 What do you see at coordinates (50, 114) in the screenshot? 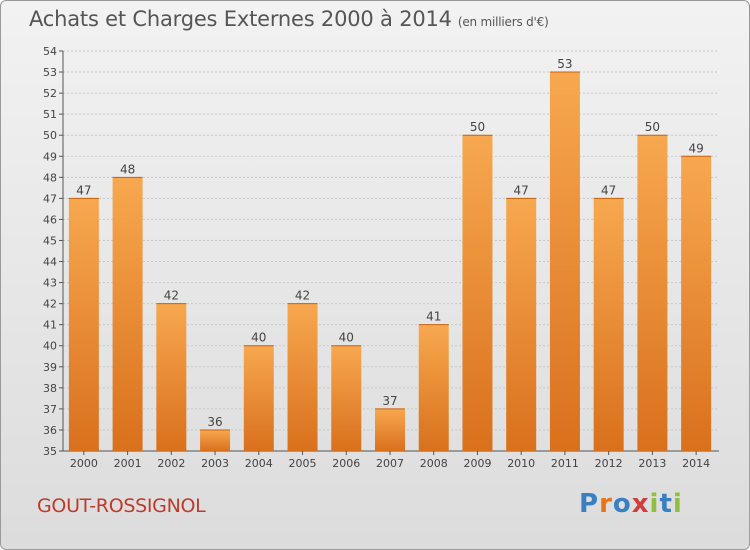
I see `y-tick-label: 51` at bounding box center [50, 114].